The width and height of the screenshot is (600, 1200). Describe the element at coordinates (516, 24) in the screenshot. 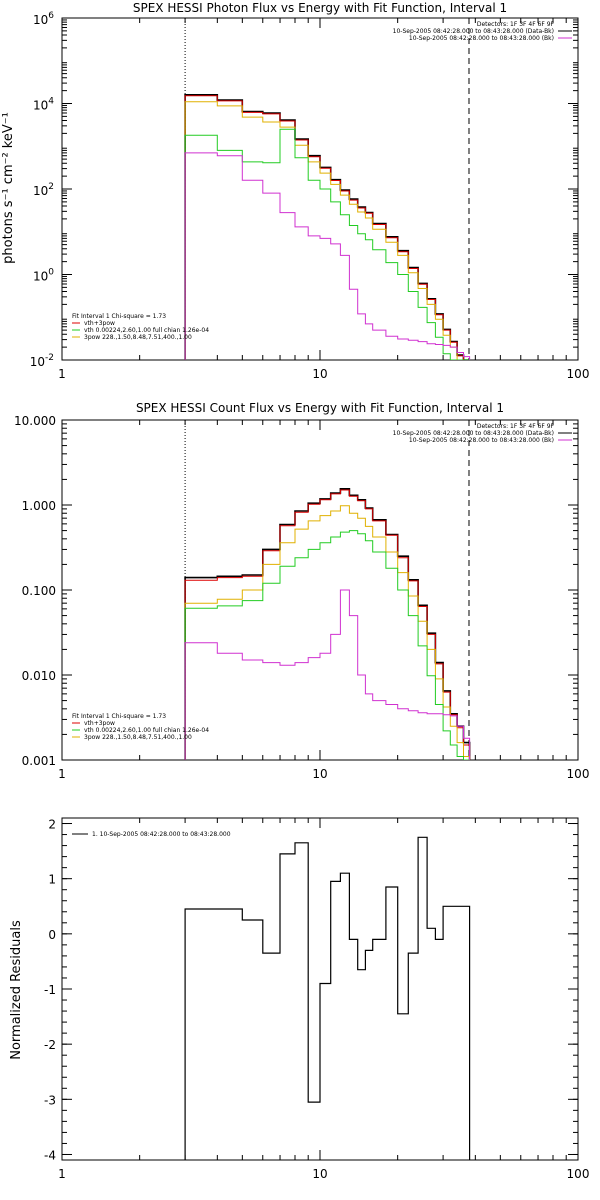

I see `photon-legend-entry: Detectors: 1F 3F 4F 6F 9F` at that location.